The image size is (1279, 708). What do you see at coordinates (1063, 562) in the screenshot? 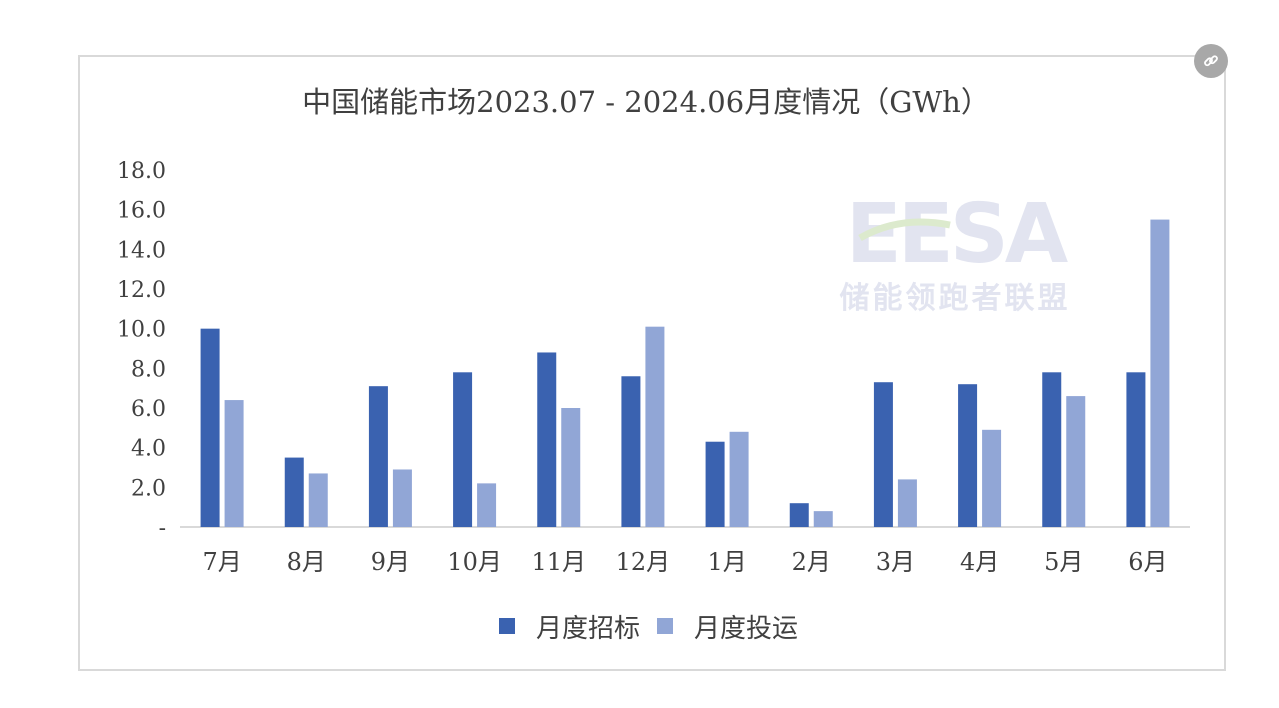
I see `x-tick-label: 5月` at bounding box center [1063, 562].